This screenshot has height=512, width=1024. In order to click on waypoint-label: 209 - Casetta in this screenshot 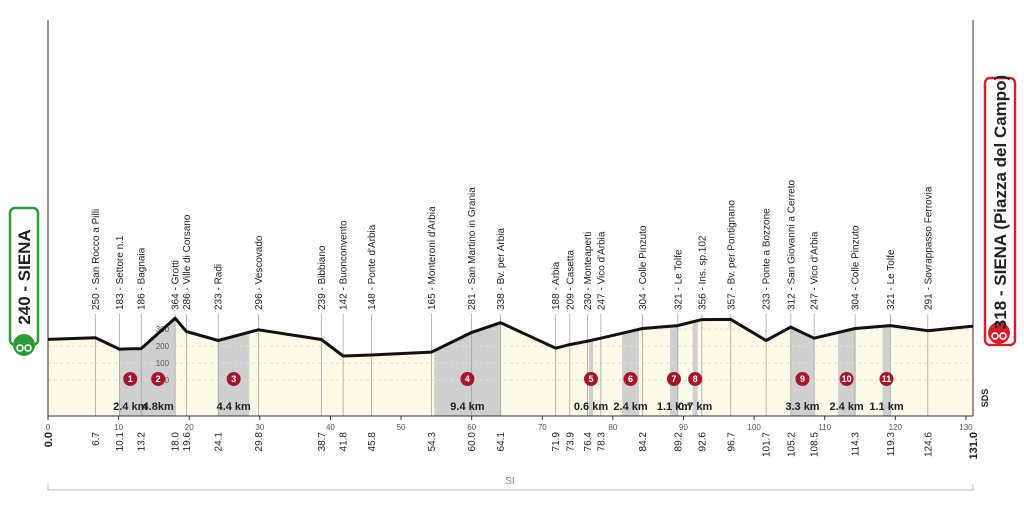, I will do `click(570, 280)`.